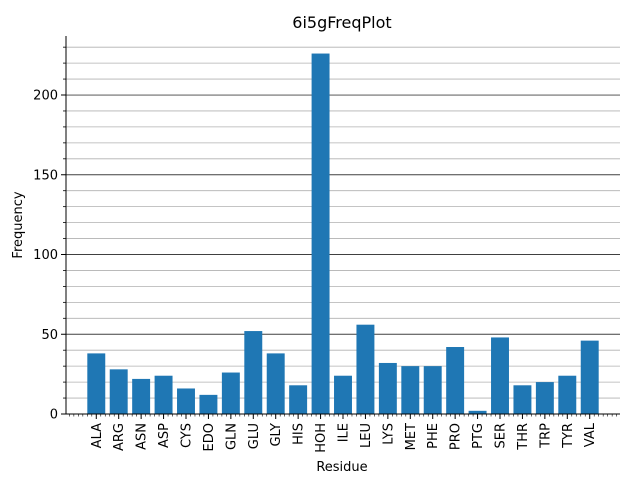 The height and width of the screenshot is (480, 640). I want to click on x-tick-label-gly: GLY, so click(276, 435).